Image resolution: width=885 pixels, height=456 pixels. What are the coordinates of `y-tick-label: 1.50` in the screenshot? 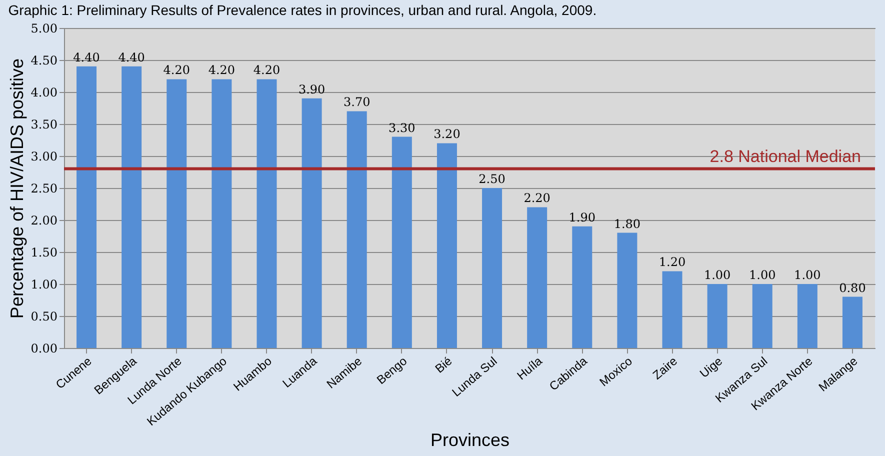 It's located at (44, 253).